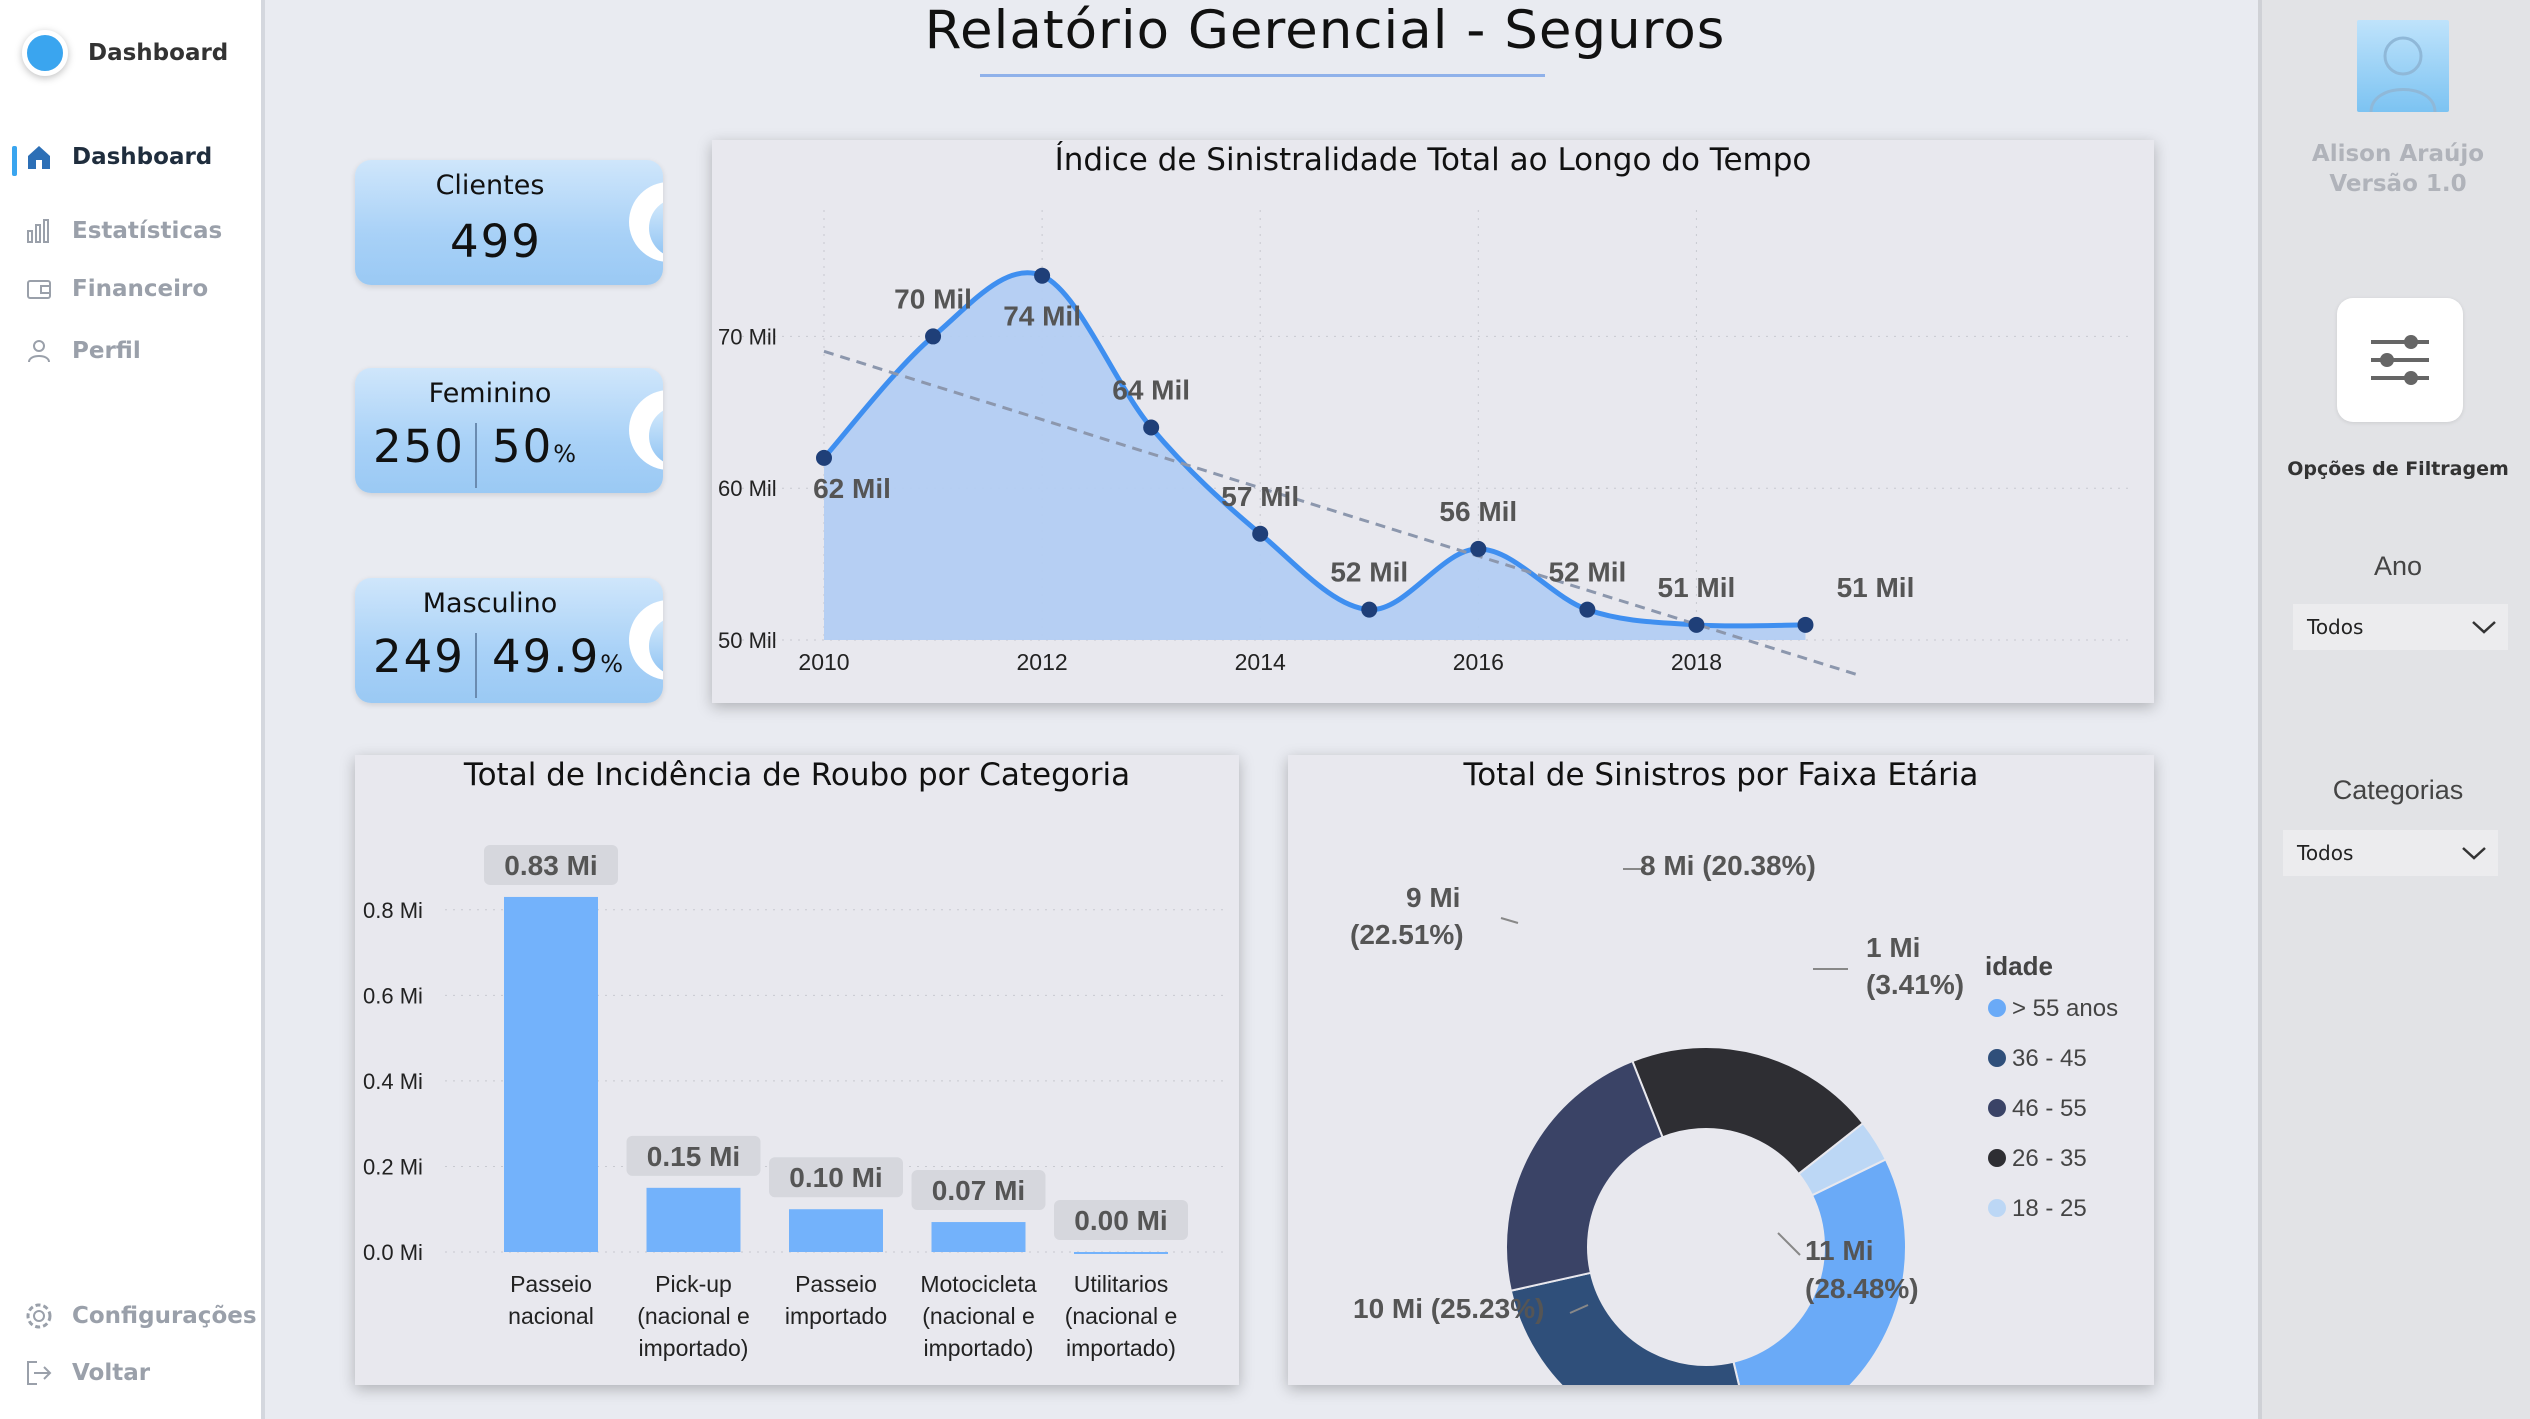  What do you see at coordinates (933, 298) in the screenshot?
I see `data-label: 70 Mil` at bounding box center [933, 298].